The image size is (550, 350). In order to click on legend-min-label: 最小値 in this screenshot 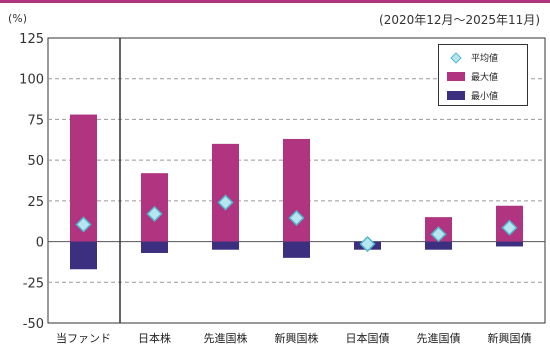, I will do `click(485, 97)`.